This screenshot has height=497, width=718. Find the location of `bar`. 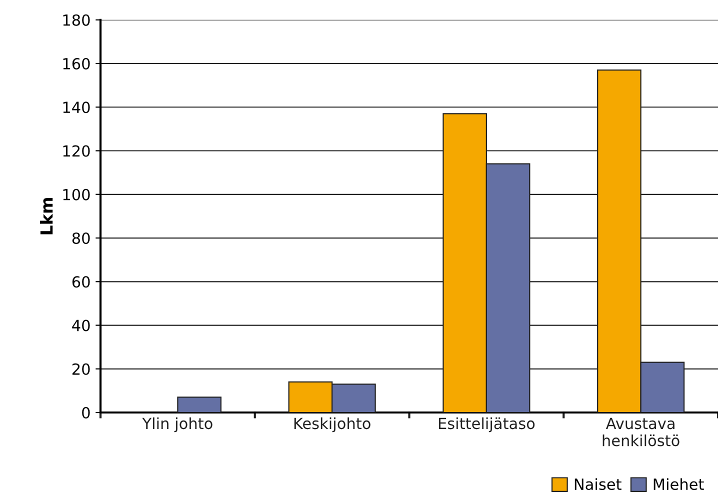

bar is located at coordinates (199, 404).